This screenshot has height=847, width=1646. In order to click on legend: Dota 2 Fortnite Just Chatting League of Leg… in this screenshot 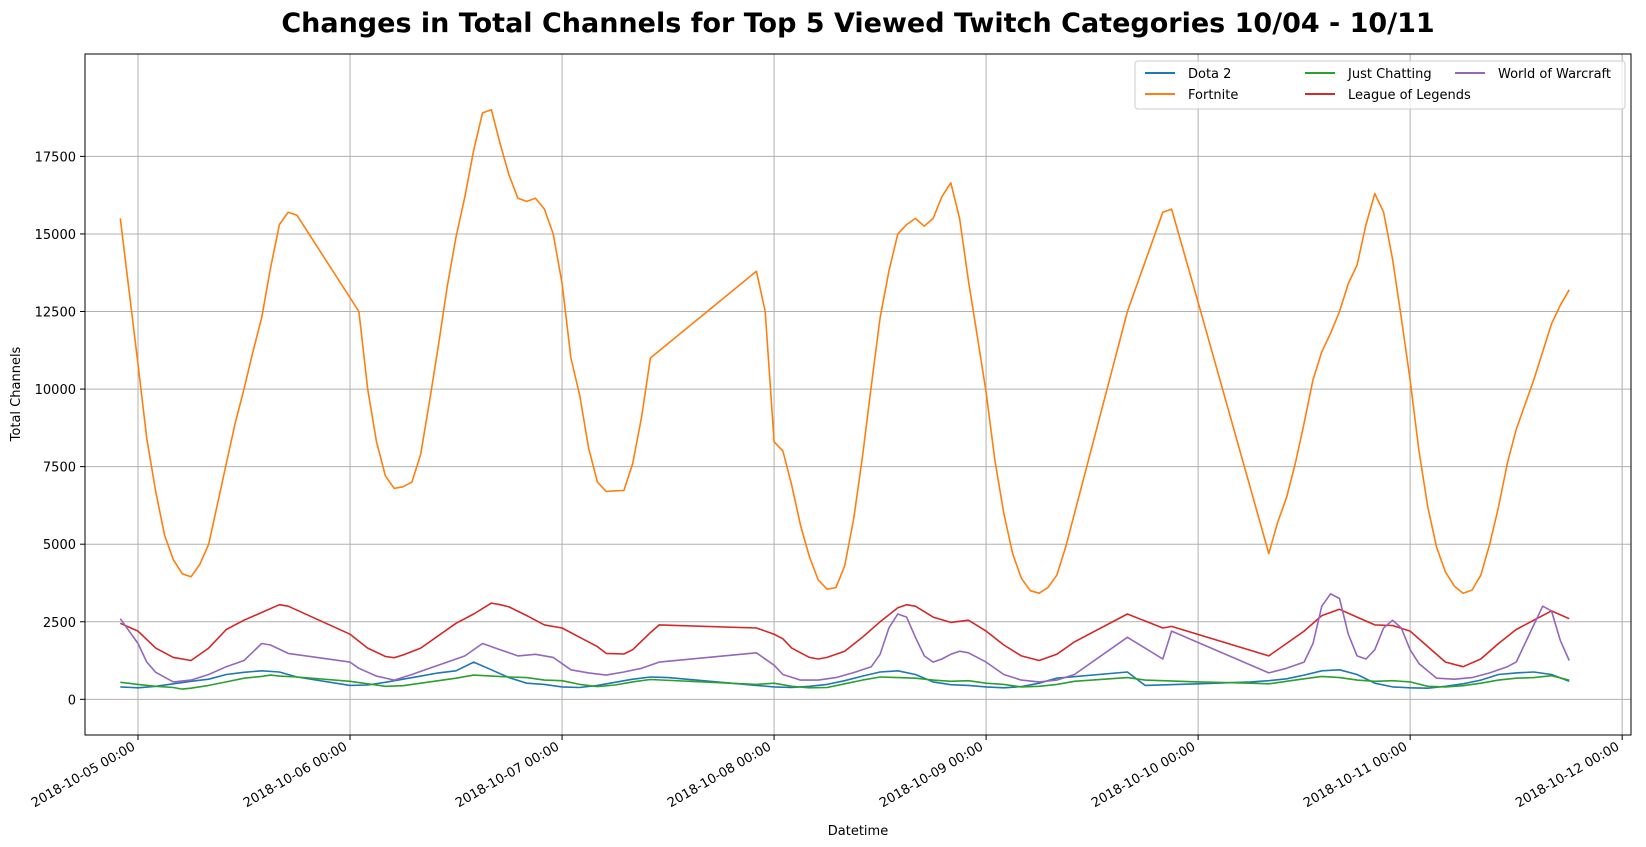, I will do `click(1380, 85)`.